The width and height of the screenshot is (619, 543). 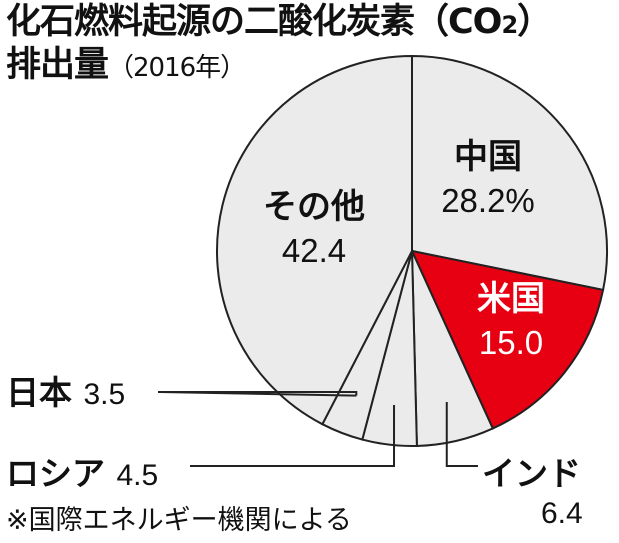 I want to click on chart-title: 化石燃料起源の二酸化炭素（CO2） 排出量（2016年）, so click(x=279, y=43).